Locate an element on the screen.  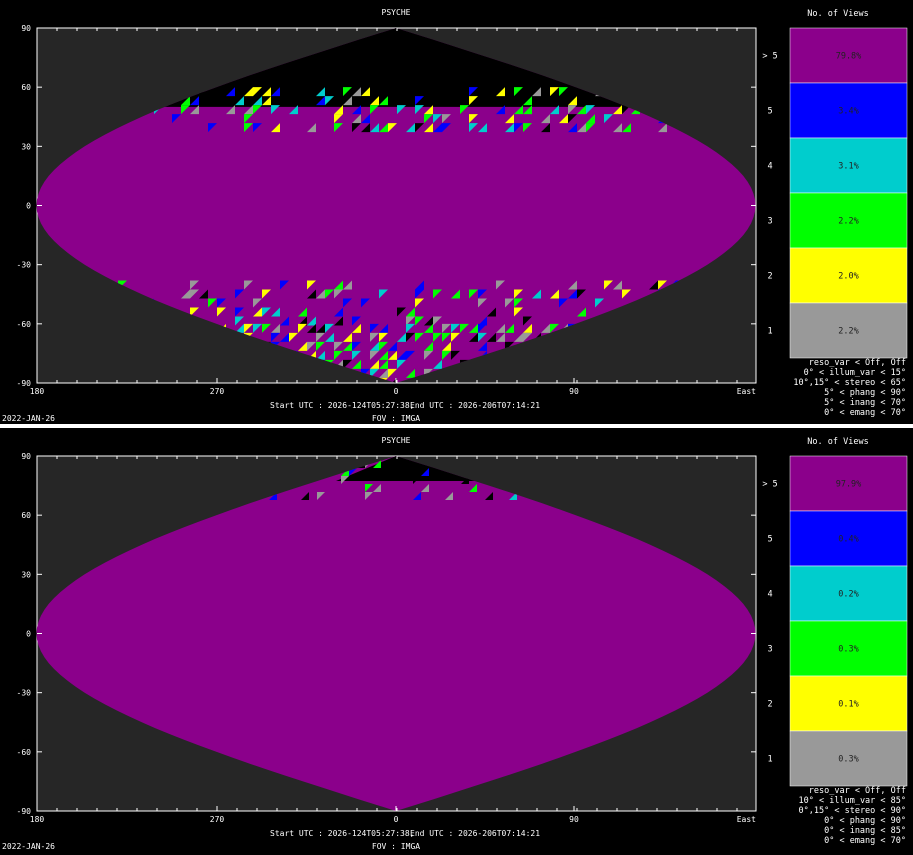
x-tick-label: 180 is located at coordinates (37, 819).